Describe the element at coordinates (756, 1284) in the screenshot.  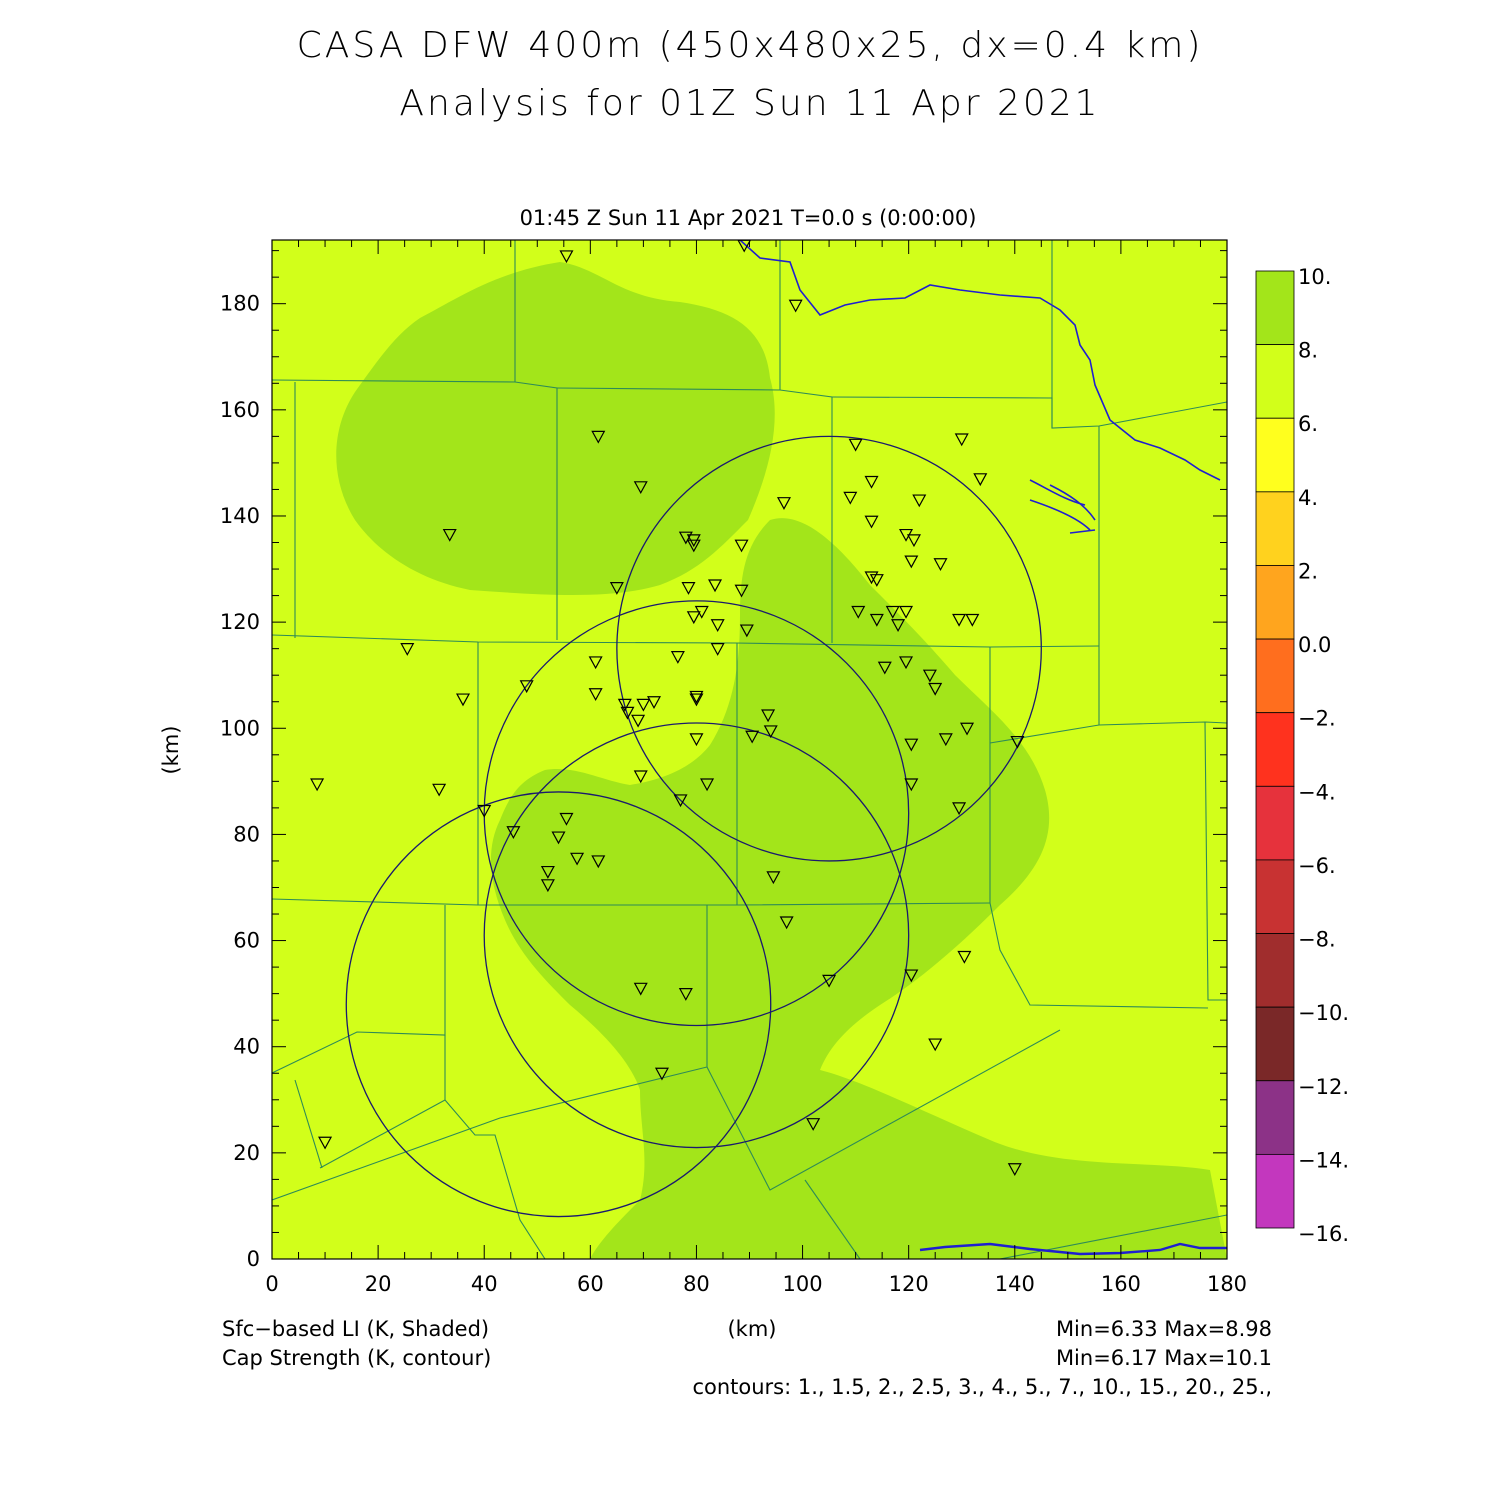
I see `x-tick-labels: 0 20 40 60 80 100 120 140 160 180` at that location.